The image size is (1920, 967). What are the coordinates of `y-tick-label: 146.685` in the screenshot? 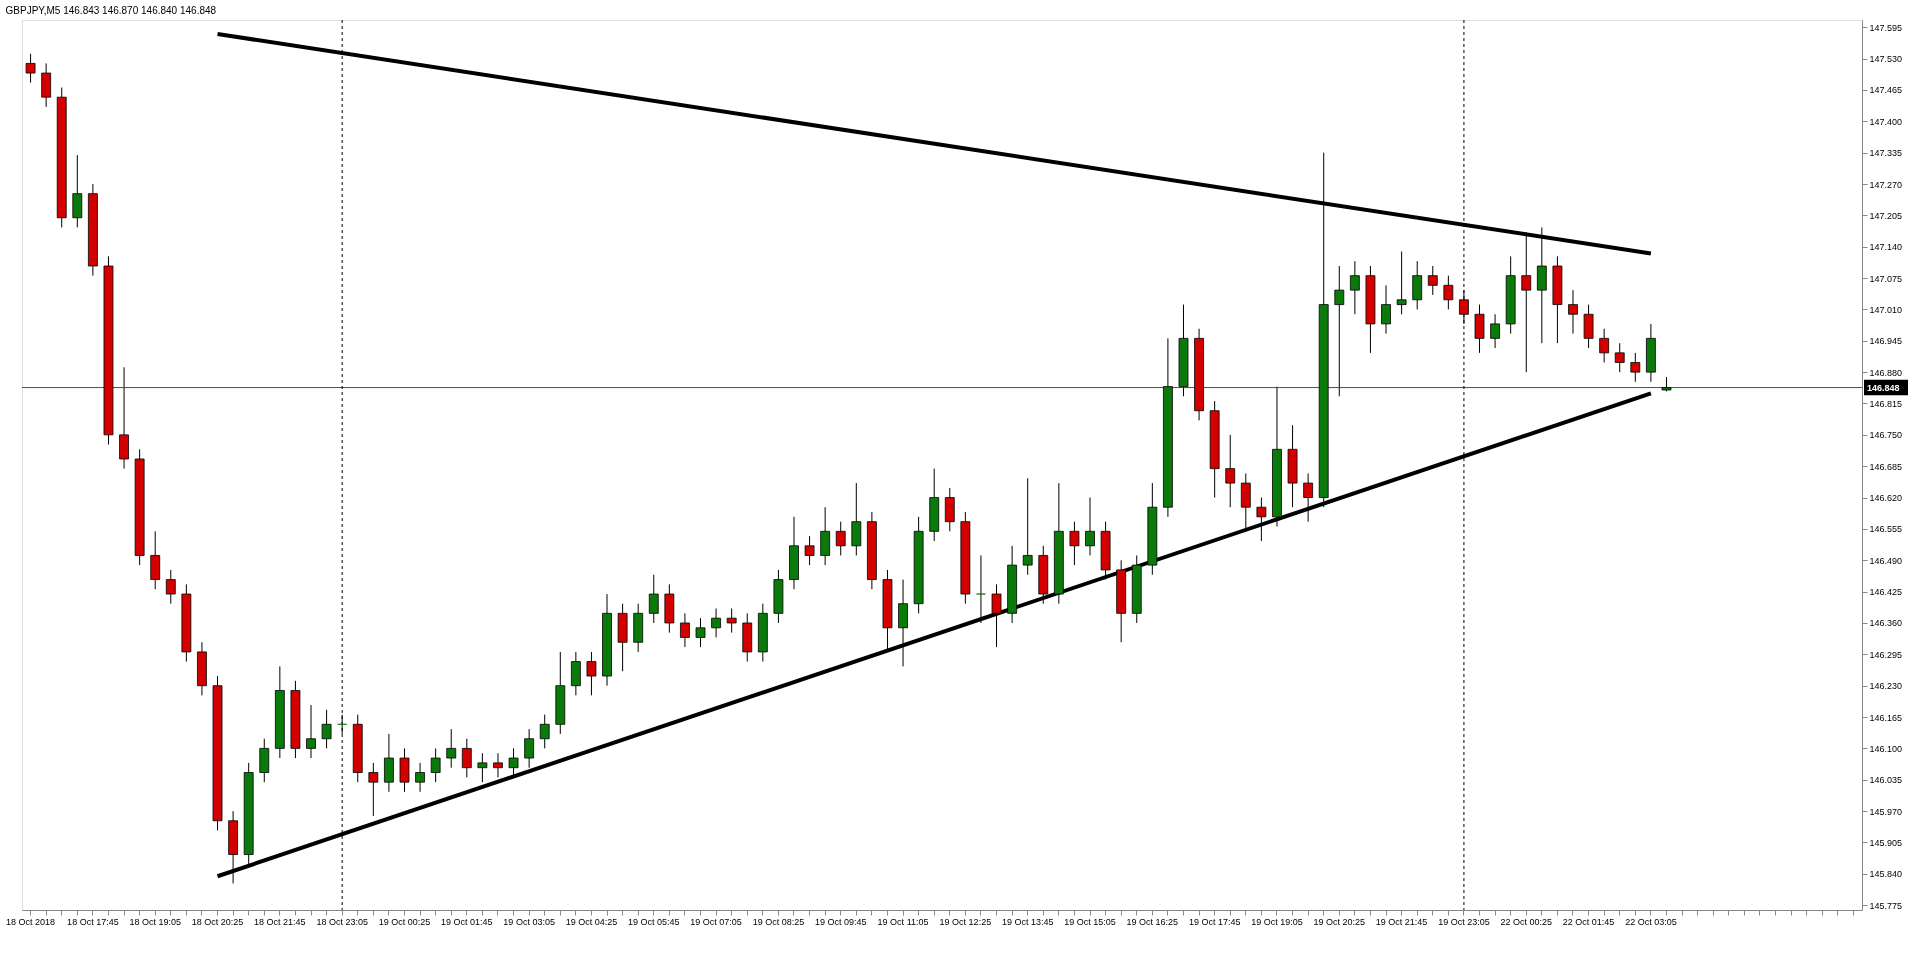 It's located at (1886, 466).